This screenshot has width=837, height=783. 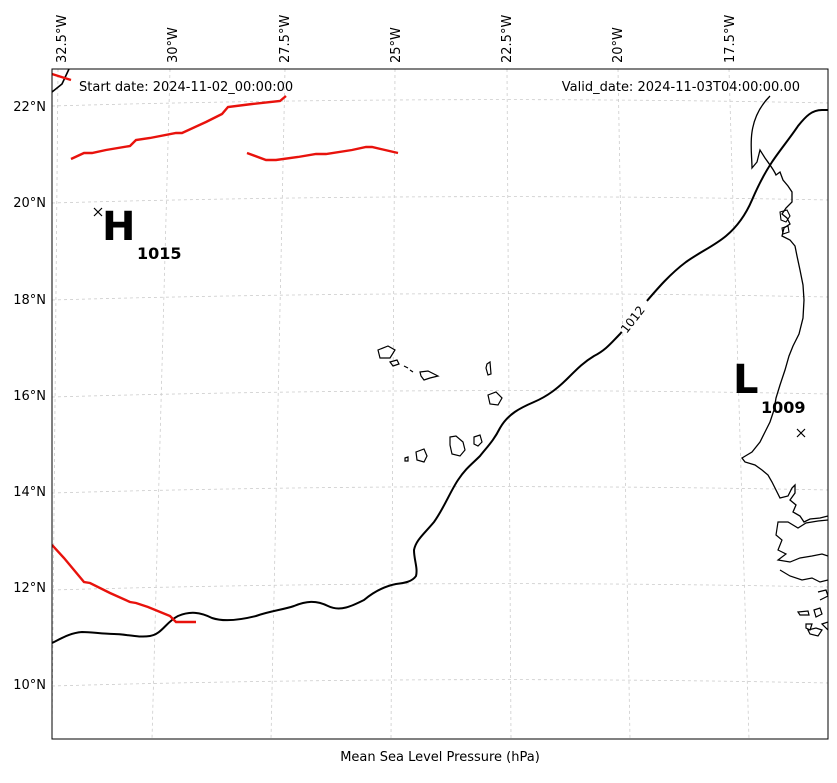 I want to click on lat-tick: 12°N, so click(x=29, y=588).